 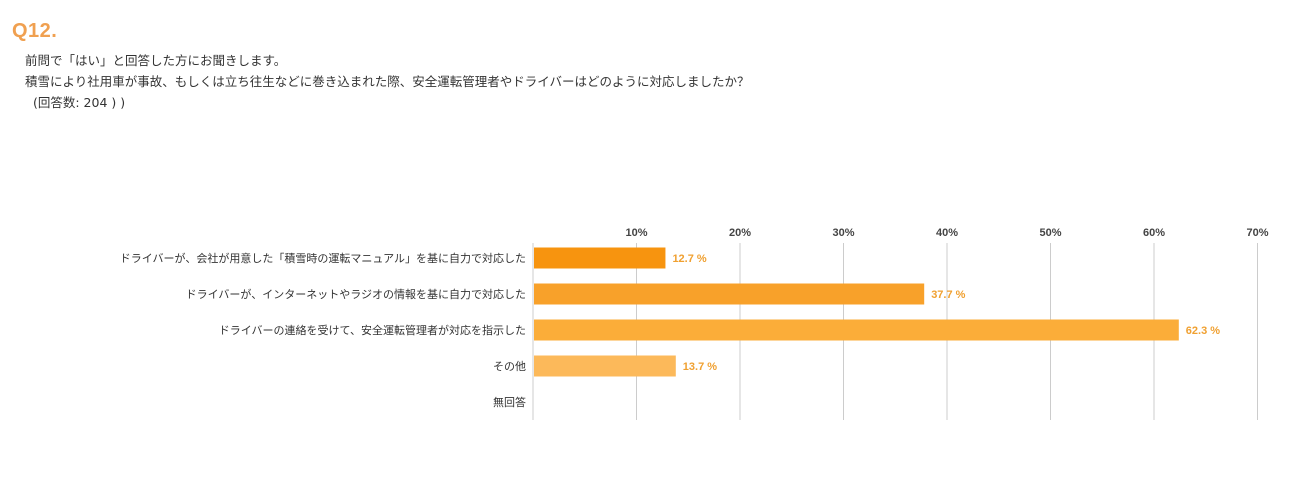 What do you see at coordinates (323, 258) in the screenshot?
I see `category-label: ドライバーが、会社が用意した「積雪時の運転マニュアル」を基に自力で対応した` at bounding box center [323, 258].